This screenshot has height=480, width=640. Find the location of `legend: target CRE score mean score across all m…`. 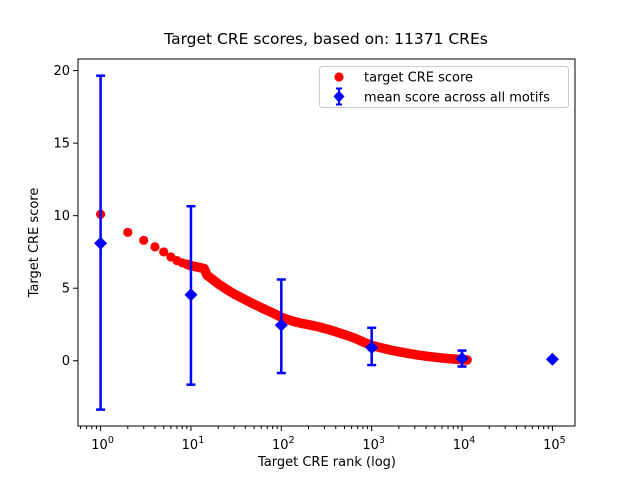

legend: target CRE score mean score across all m… is located at coordinates (444, 87).